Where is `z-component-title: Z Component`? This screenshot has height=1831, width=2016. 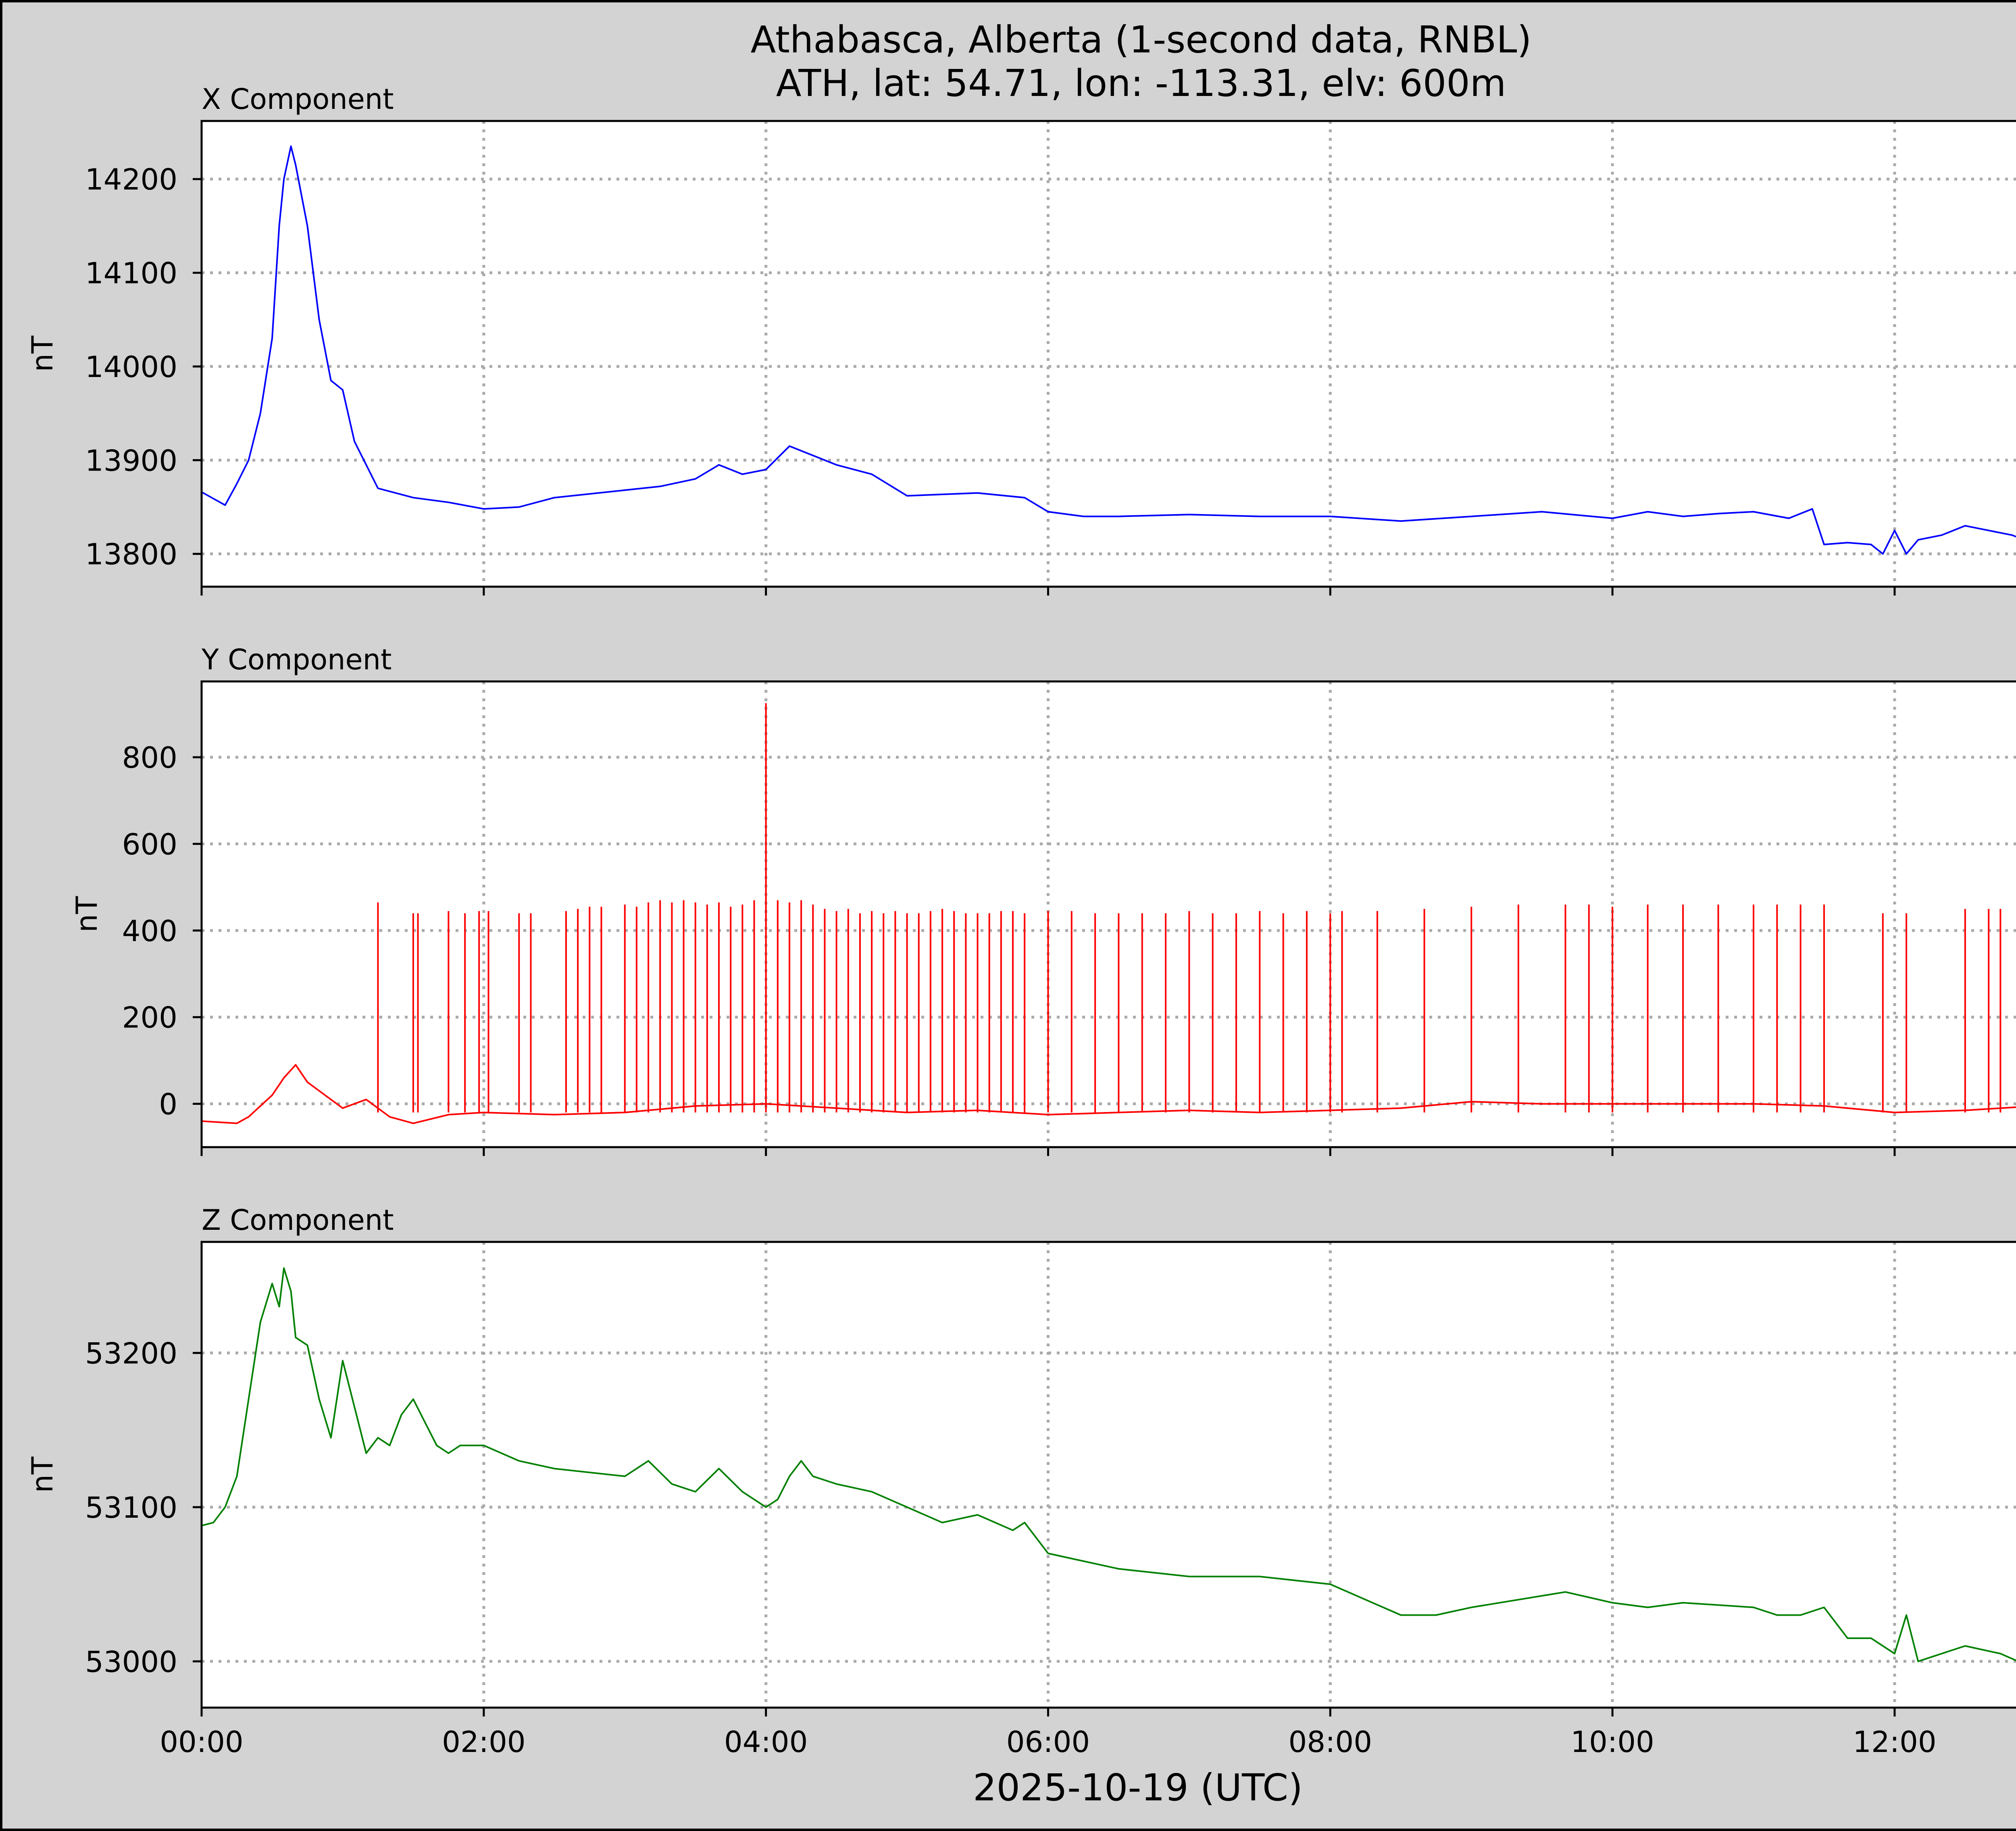 z-component-title: Z Component is located at coordinates (298, 1220).